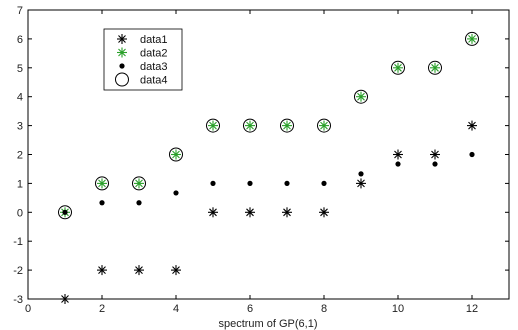 Image resolution: width=518 pixels, height=330 pixels. What do you see at coordinates (20, 40) in the screenshot?
I see `y-tick-label: 6` at bounding box center [20, 40].